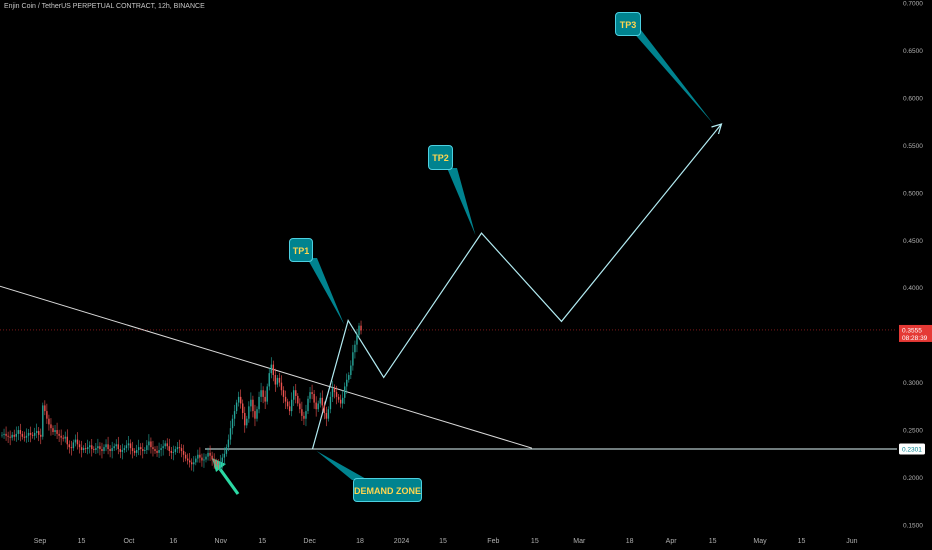 The width and height of the screenshot is (932, 550). What do you see at coordinates (402, 541) in the screenshot?
I see `time-tick-label: 2024` at bounding box center [402, 541].